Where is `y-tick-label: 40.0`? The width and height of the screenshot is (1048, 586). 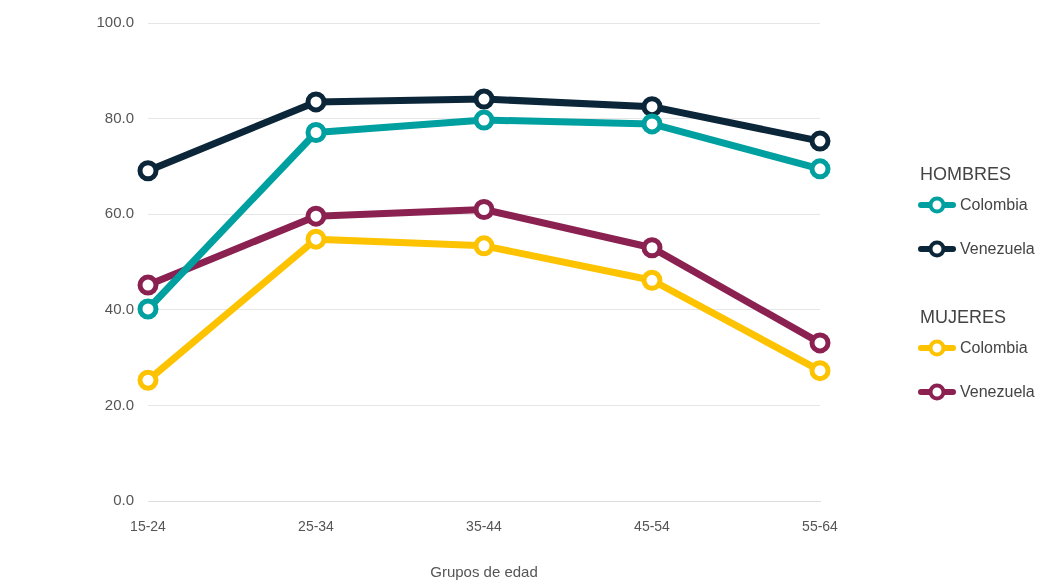
y-tick-label: 40.0 is located at coordinates (119, 309).